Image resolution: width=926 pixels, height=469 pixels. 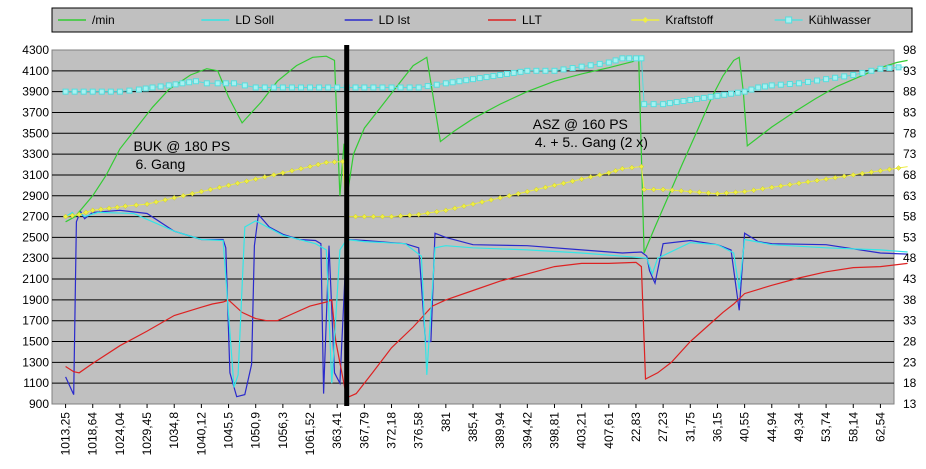 I want to click on legend-item: Kühlwasser, so click(x=822, y=20).